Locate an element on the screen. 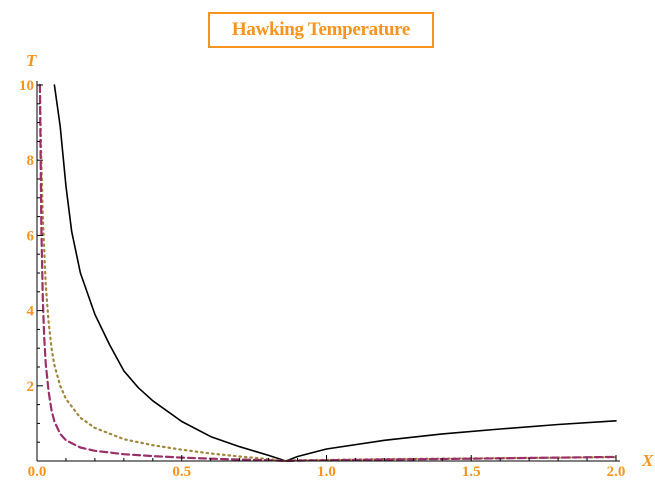  chart-title-box: Hawking Temperature is located at coordinates (321, 30).